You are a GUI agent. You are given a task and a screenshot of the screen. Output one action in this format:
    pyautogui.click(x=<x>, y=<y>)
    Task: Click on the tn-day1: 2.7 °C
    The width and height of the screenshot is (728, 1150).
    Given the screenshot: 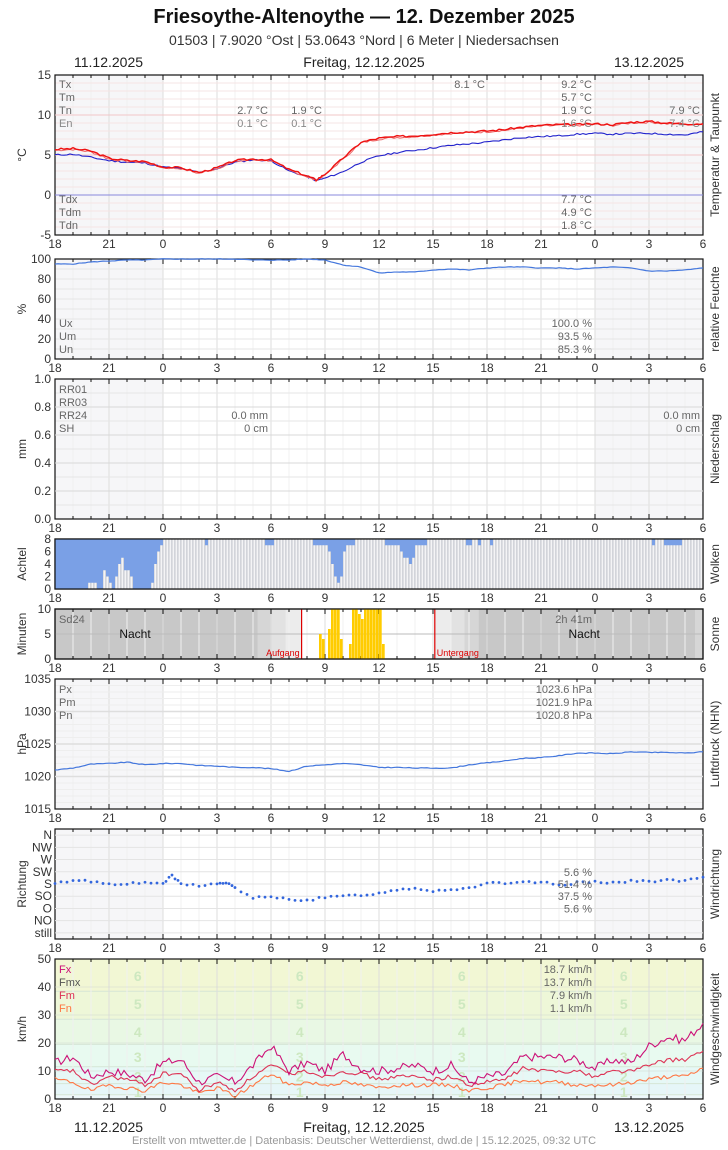 What is the action you would take?
    pyautogui.click(x=252, y=111)
    